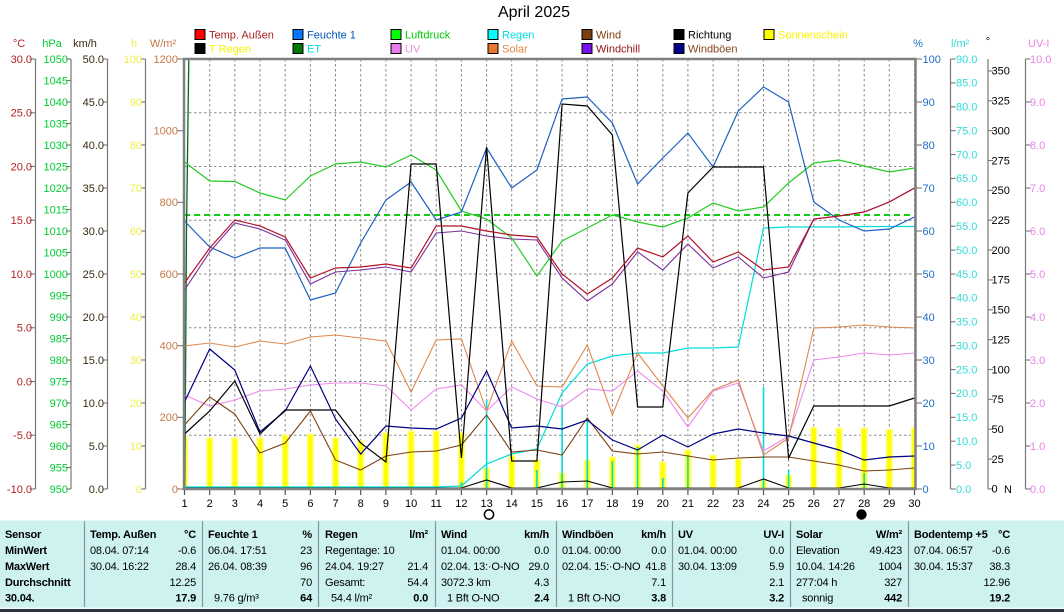  What do you see at coordinates (237, 567) in the screenshot?
I see `svg-text: 26.04. 08:39` at bounding box center [237, 567].